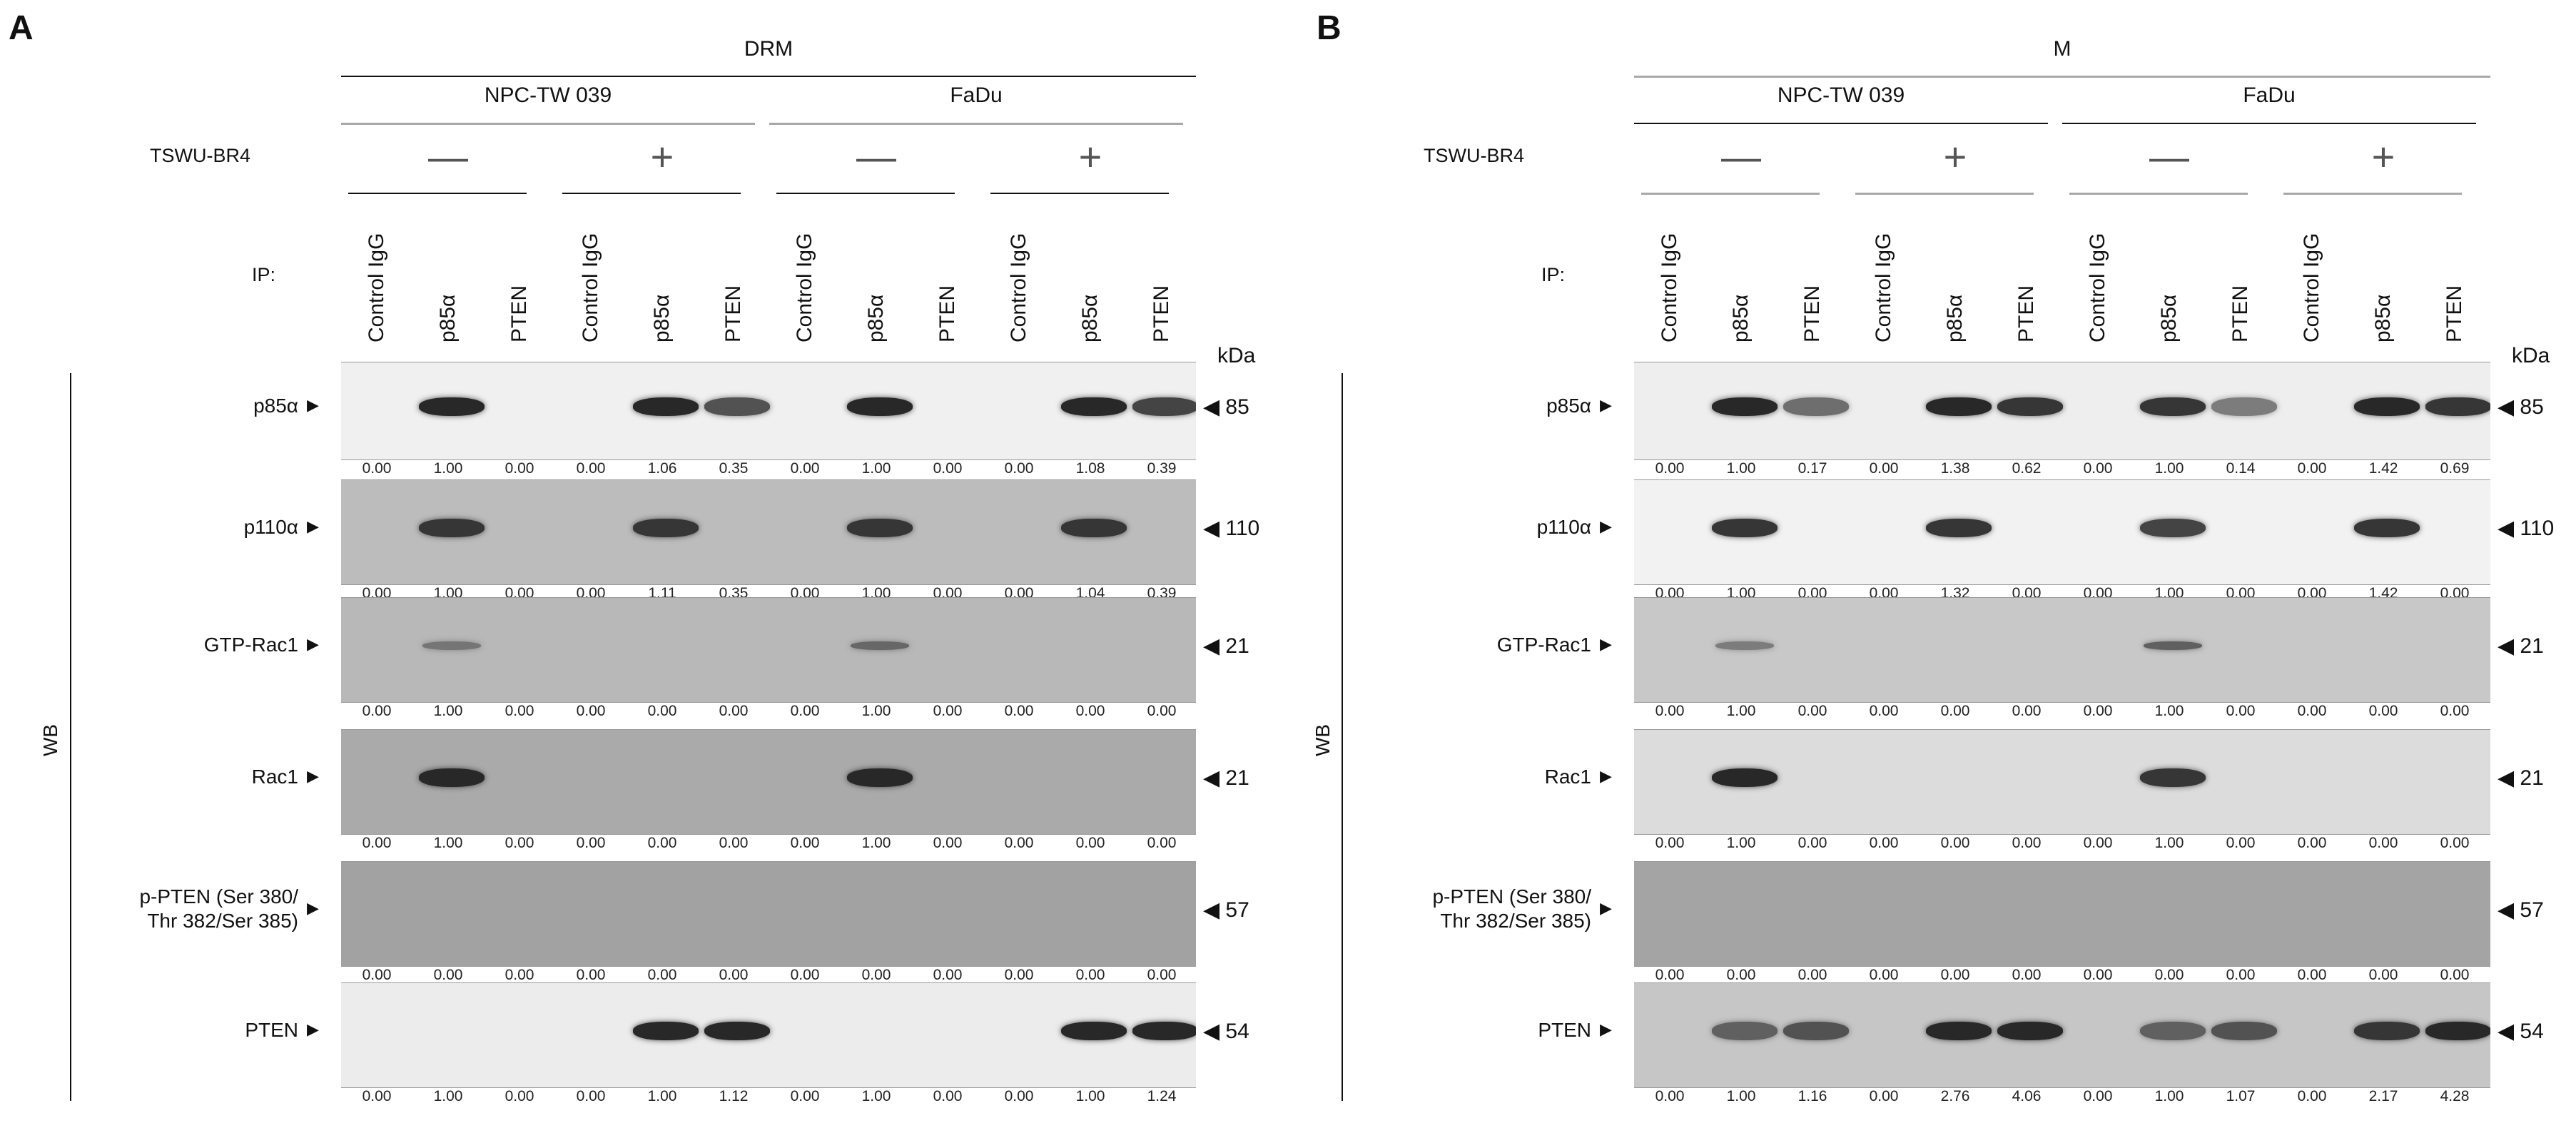  Describe the element at coordinates (2383, 468) in the screenshot. I see `quant-value: 1.42` at that location.